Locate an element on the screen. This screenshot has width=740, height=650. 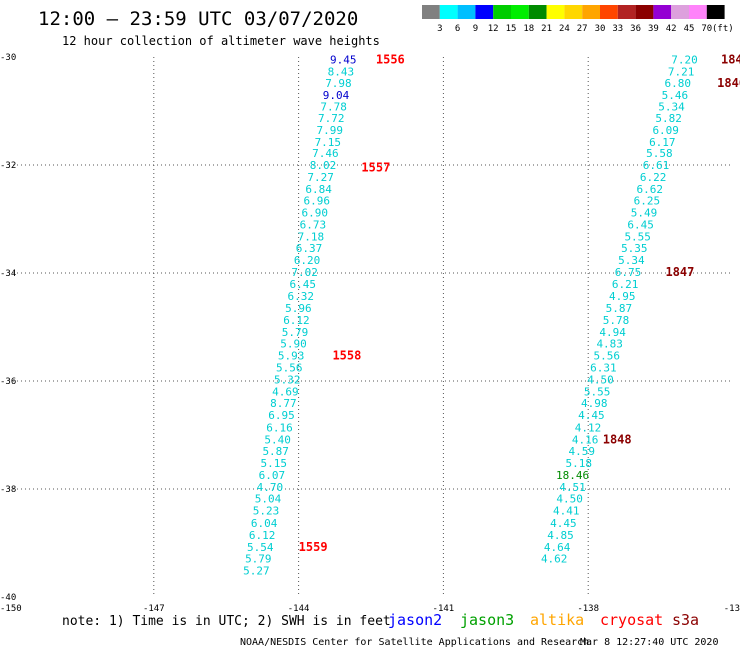
wave-height-point: 7.02 is located at coordinates (304, 272).